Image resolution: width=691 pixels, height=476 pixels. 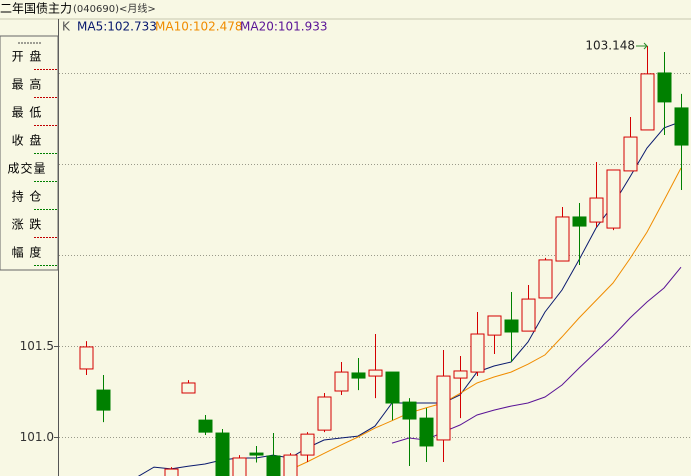 What do you see at coordinates (26, 168) in the screenshot?
I see `panel-label: 成交量` at bounding box center [26, 168].